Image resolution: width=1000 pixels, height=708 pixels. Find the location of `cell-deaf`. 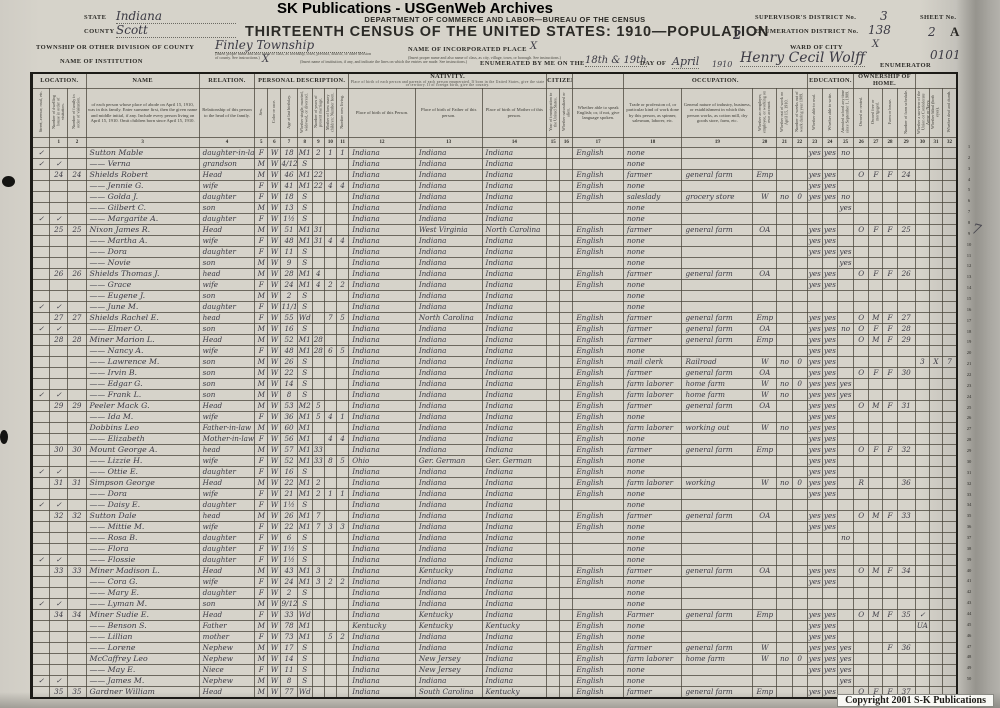

cell-deaf is located at coordinates (950, 328).